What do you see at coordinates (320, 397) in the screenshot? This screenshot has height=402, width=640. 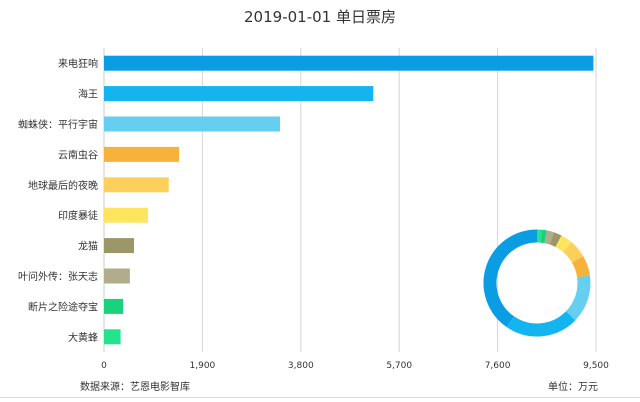 I see `bottom-divider` at bounding box center [320, 397].